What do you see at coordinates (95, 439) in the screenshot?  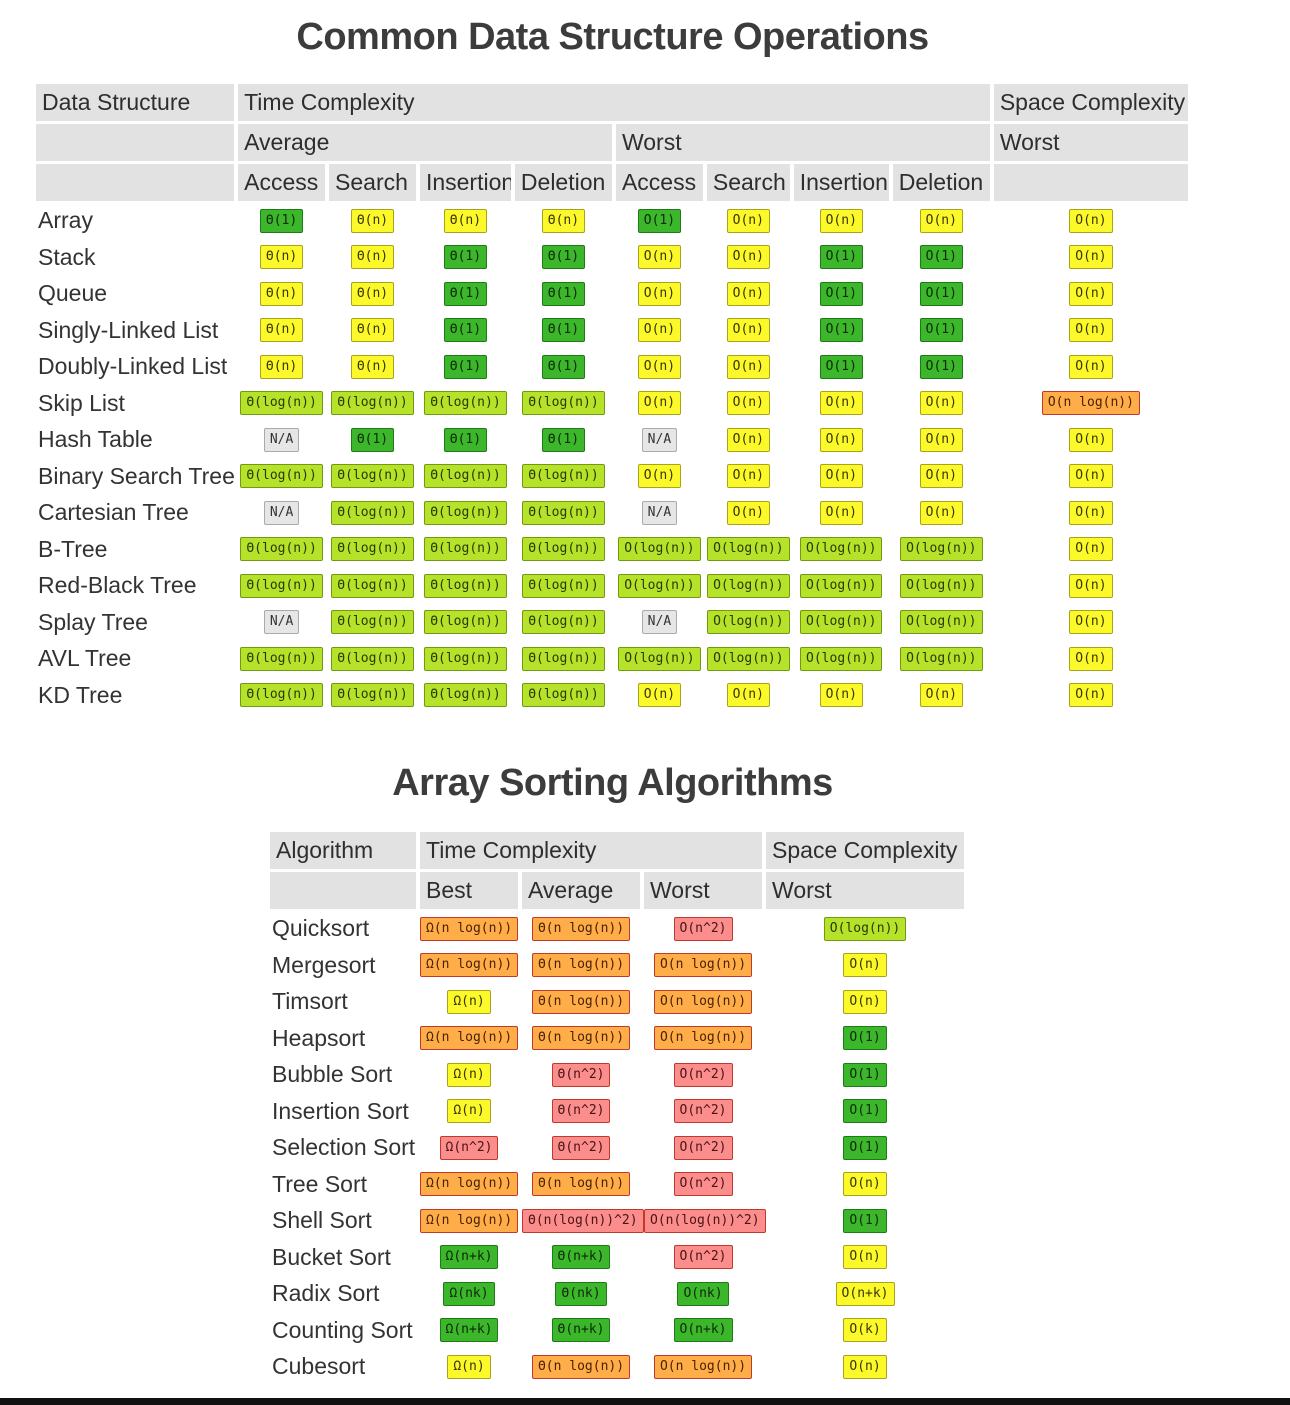 I see `row-label: Hash Table` at bounding box center [95, 439].